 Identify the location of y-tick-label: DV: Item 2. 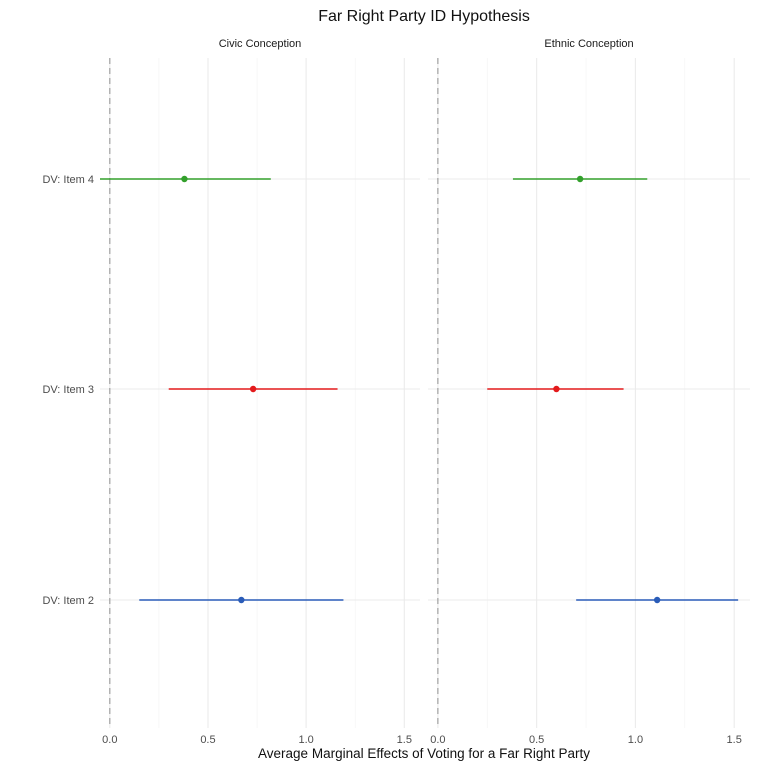
(68, 601).